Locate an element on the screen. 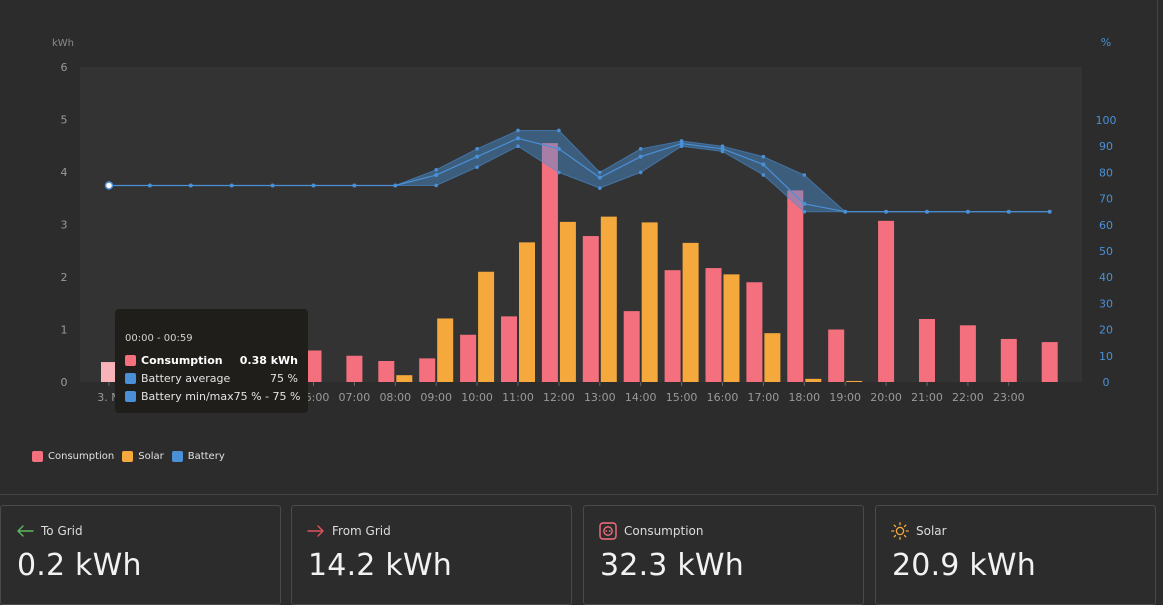 The width and height of the screenshot is (1163, 605). y-left-tick-label: 1 is located at coordinates (64, 330).